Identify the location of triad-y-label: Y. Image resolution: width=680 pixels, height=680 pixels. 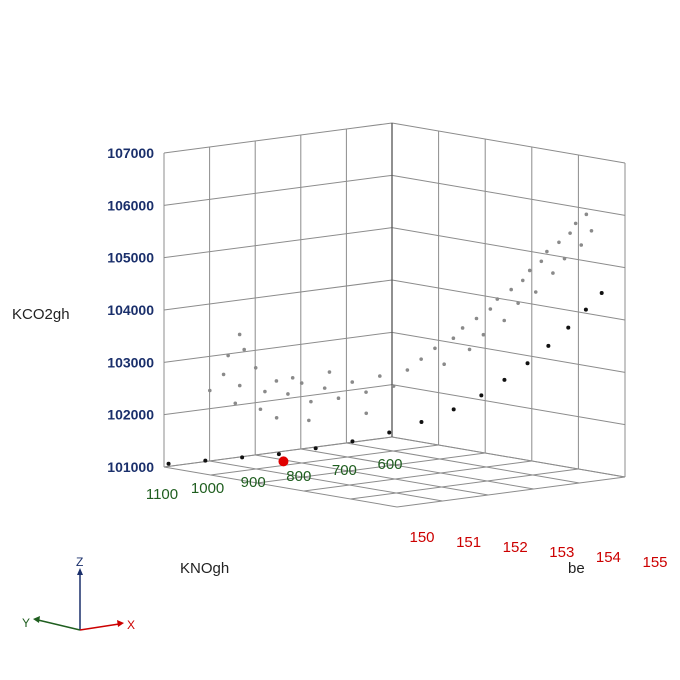
(26, 623).